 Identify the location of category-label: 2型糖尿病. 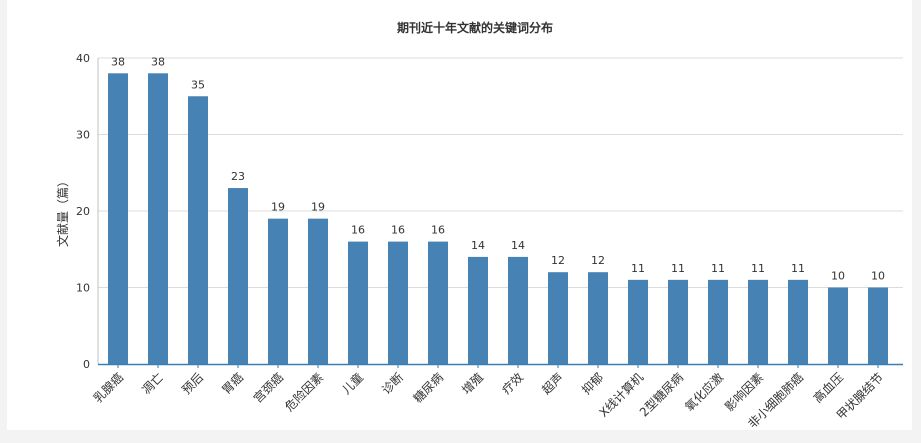
(661, 395).